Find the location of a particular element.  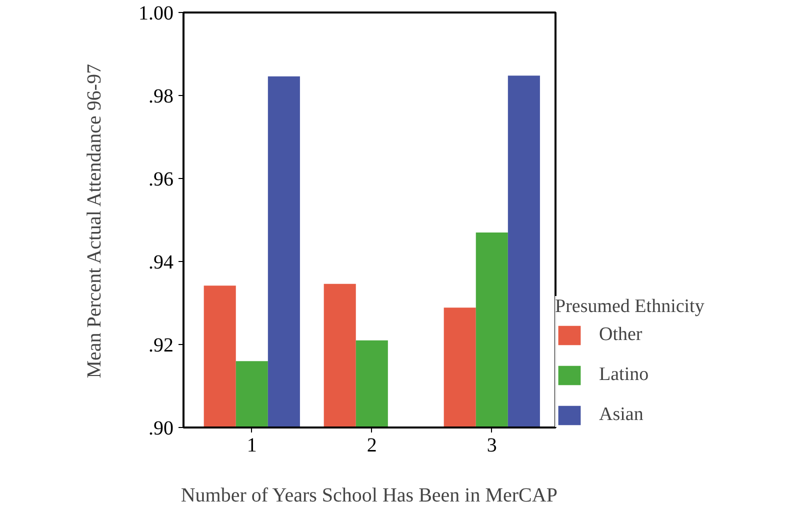

y-axis-title: Mean Percent Actual Attendance 96-97 is located at coordinates (95, 221).